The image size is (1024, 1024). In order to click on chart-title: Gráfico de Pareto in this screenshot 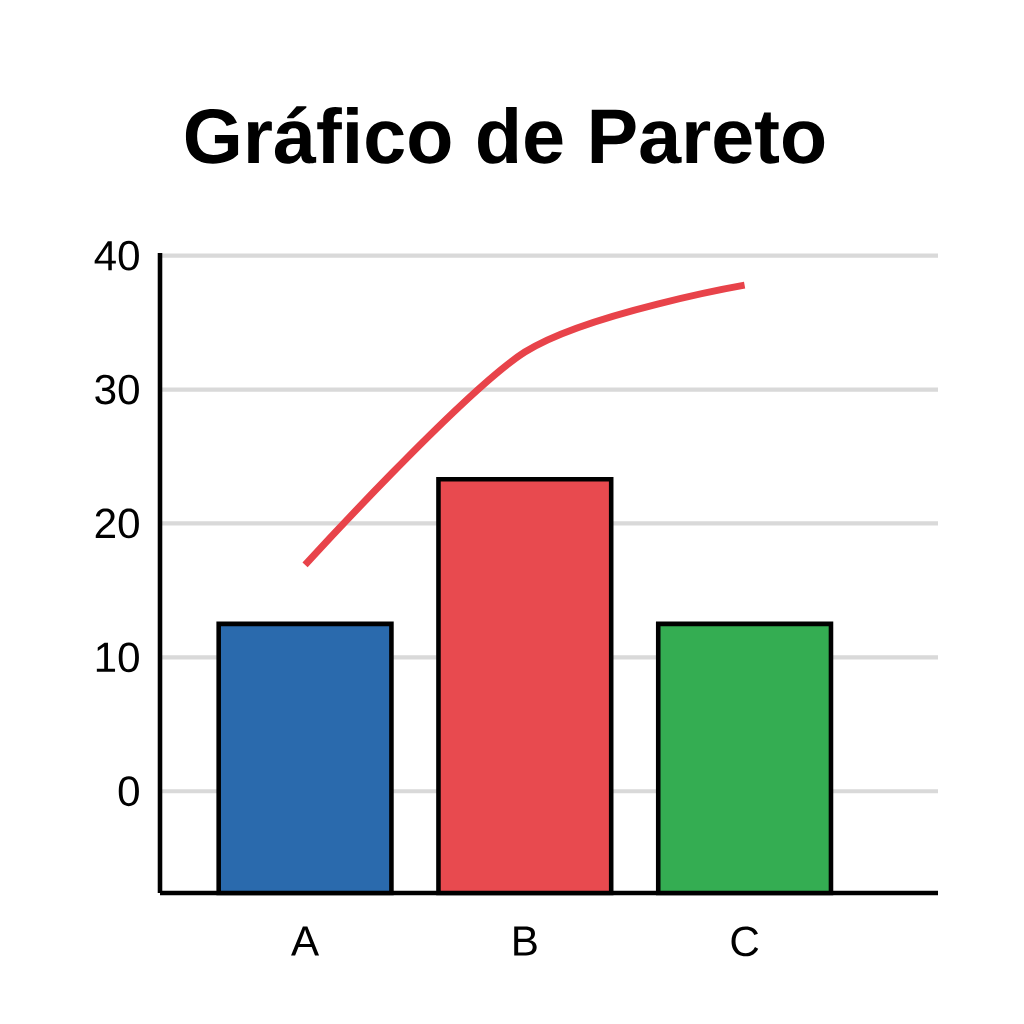, I will do `click(505, 135)`.